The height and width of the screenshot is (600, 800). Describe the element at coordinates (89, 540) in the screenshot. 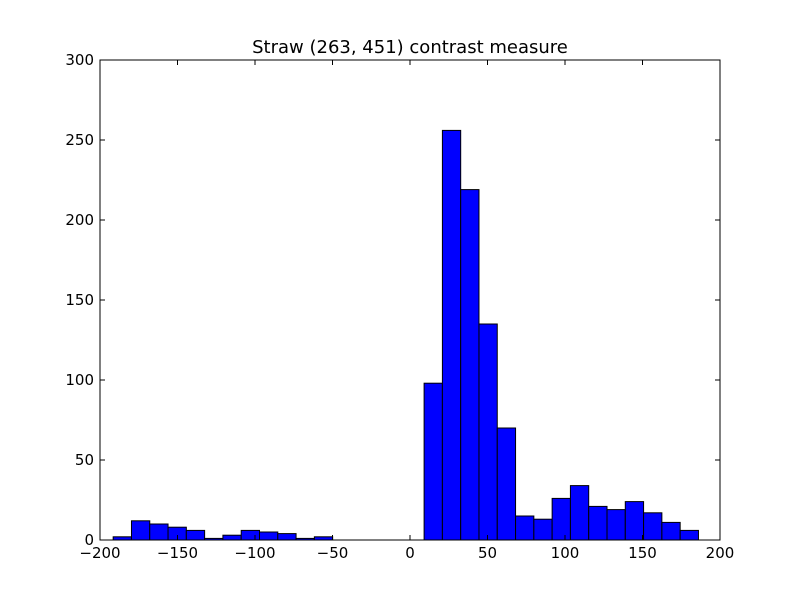

I see `y-tick-label: 0` at that location.